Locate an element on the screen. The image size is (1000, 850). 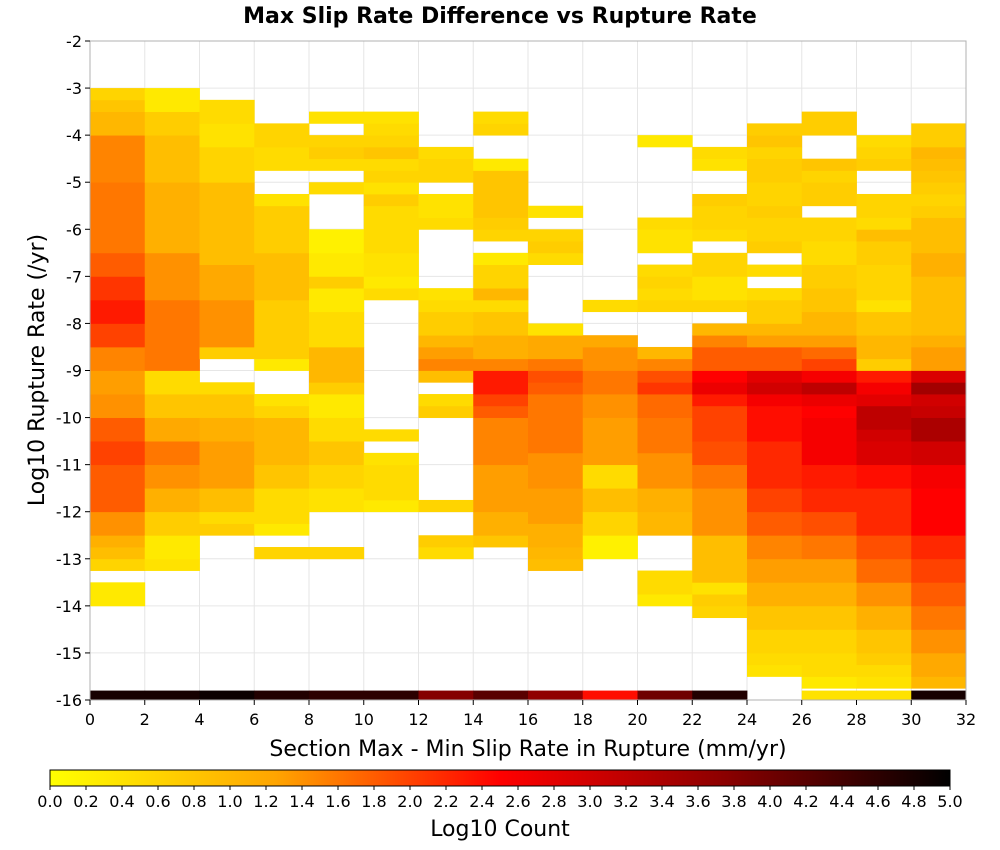
y-tick-label: -2 is located at coordinates (74, 41).